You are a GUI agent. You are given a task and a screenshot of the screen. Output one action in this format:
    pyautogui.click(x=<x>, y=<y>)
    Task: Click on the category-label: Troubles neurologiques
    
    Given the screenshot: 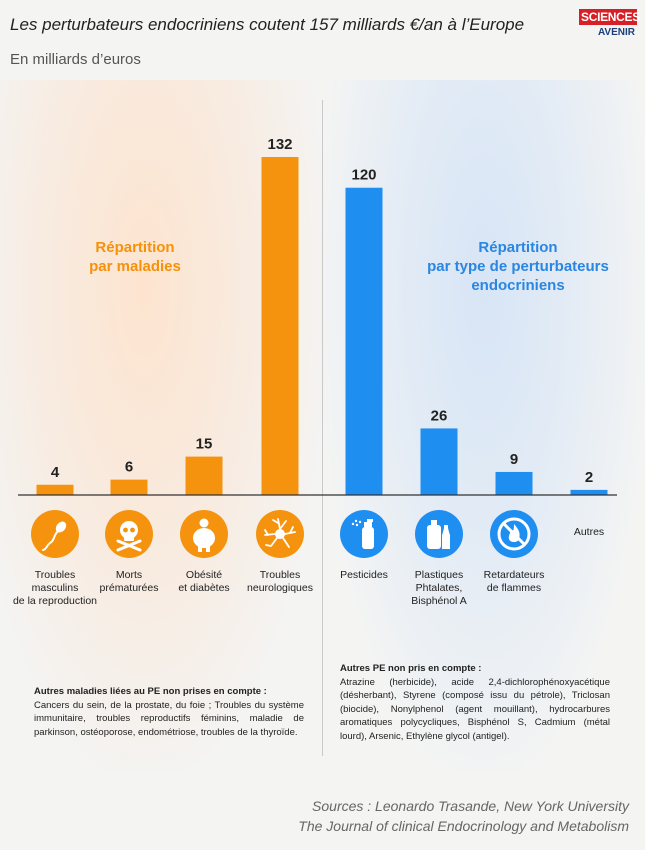 What is the action you would take?
    pyautogui.click(x=280, y=582)
    